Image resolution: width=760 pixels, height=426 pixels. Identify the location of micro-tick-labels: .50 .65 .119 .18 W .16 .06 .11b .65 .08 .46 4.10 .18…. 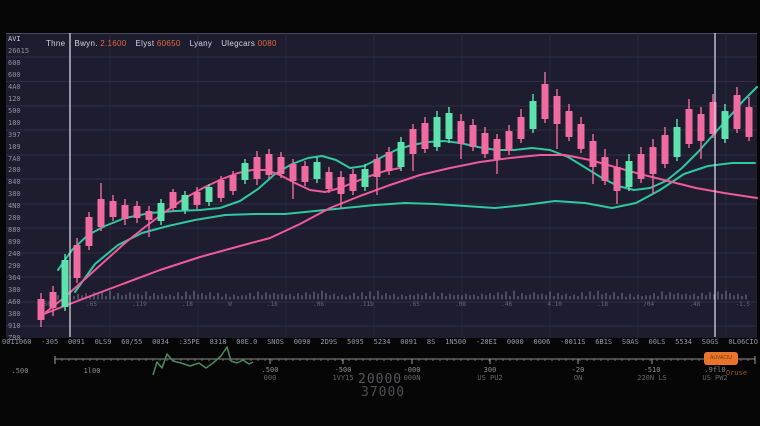
(395, 304).